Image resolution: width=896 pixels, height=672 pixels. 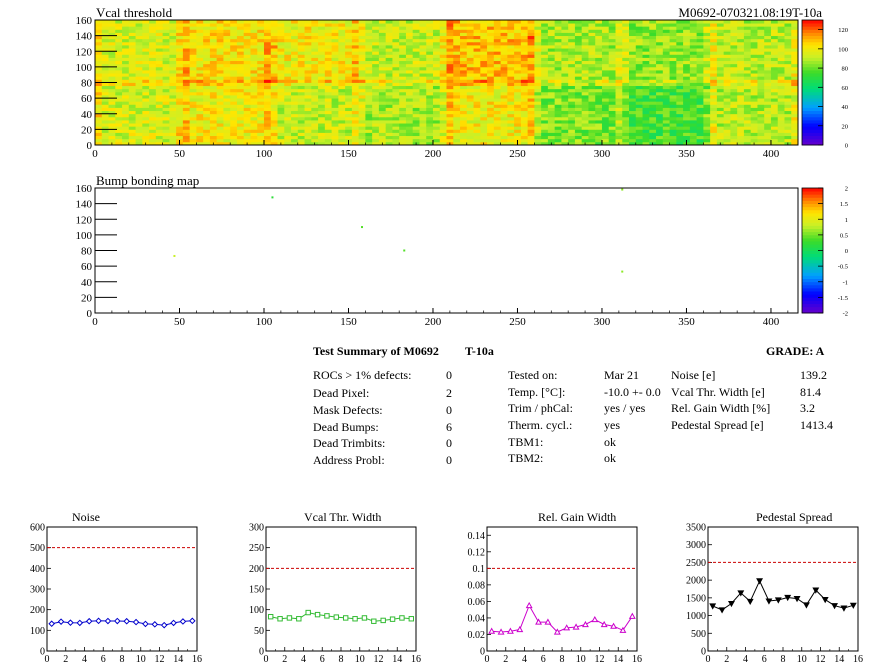 I want to click on x-tick-label: 8, so click(x=122, y=659).